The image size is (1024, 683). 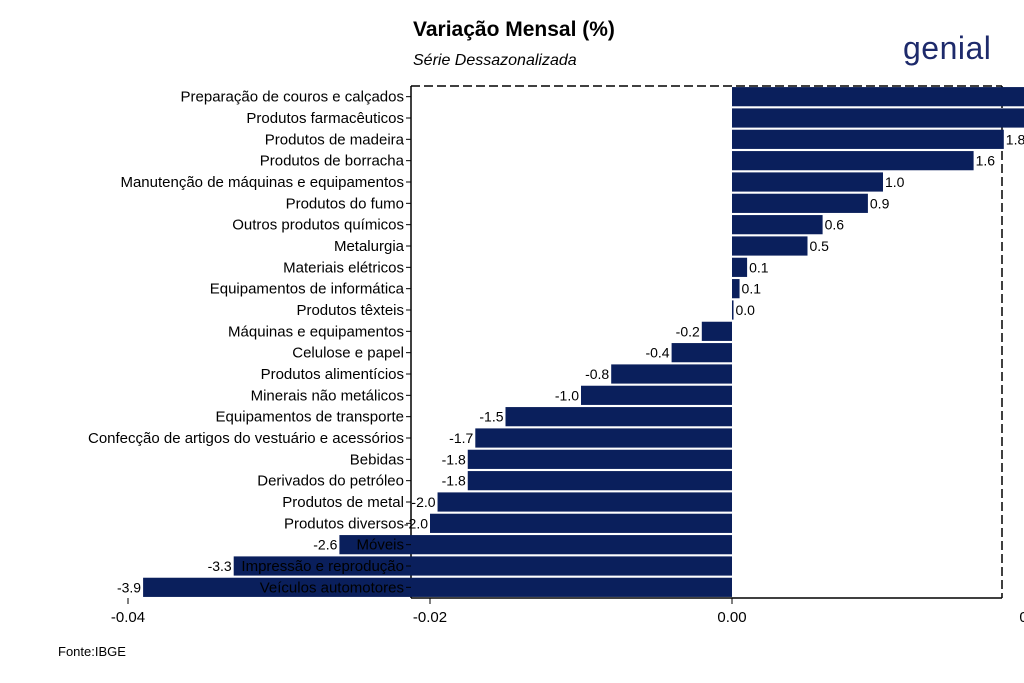 I want to click on category-label: Derivados do petróleo, so click(x=330, y=481).